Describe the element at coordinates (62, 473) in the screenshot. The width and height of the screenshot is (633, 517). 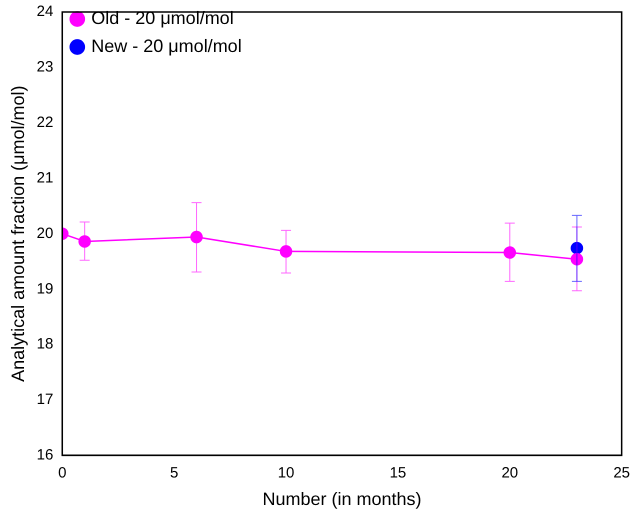
I see `x-tick-label: 0` at that location.